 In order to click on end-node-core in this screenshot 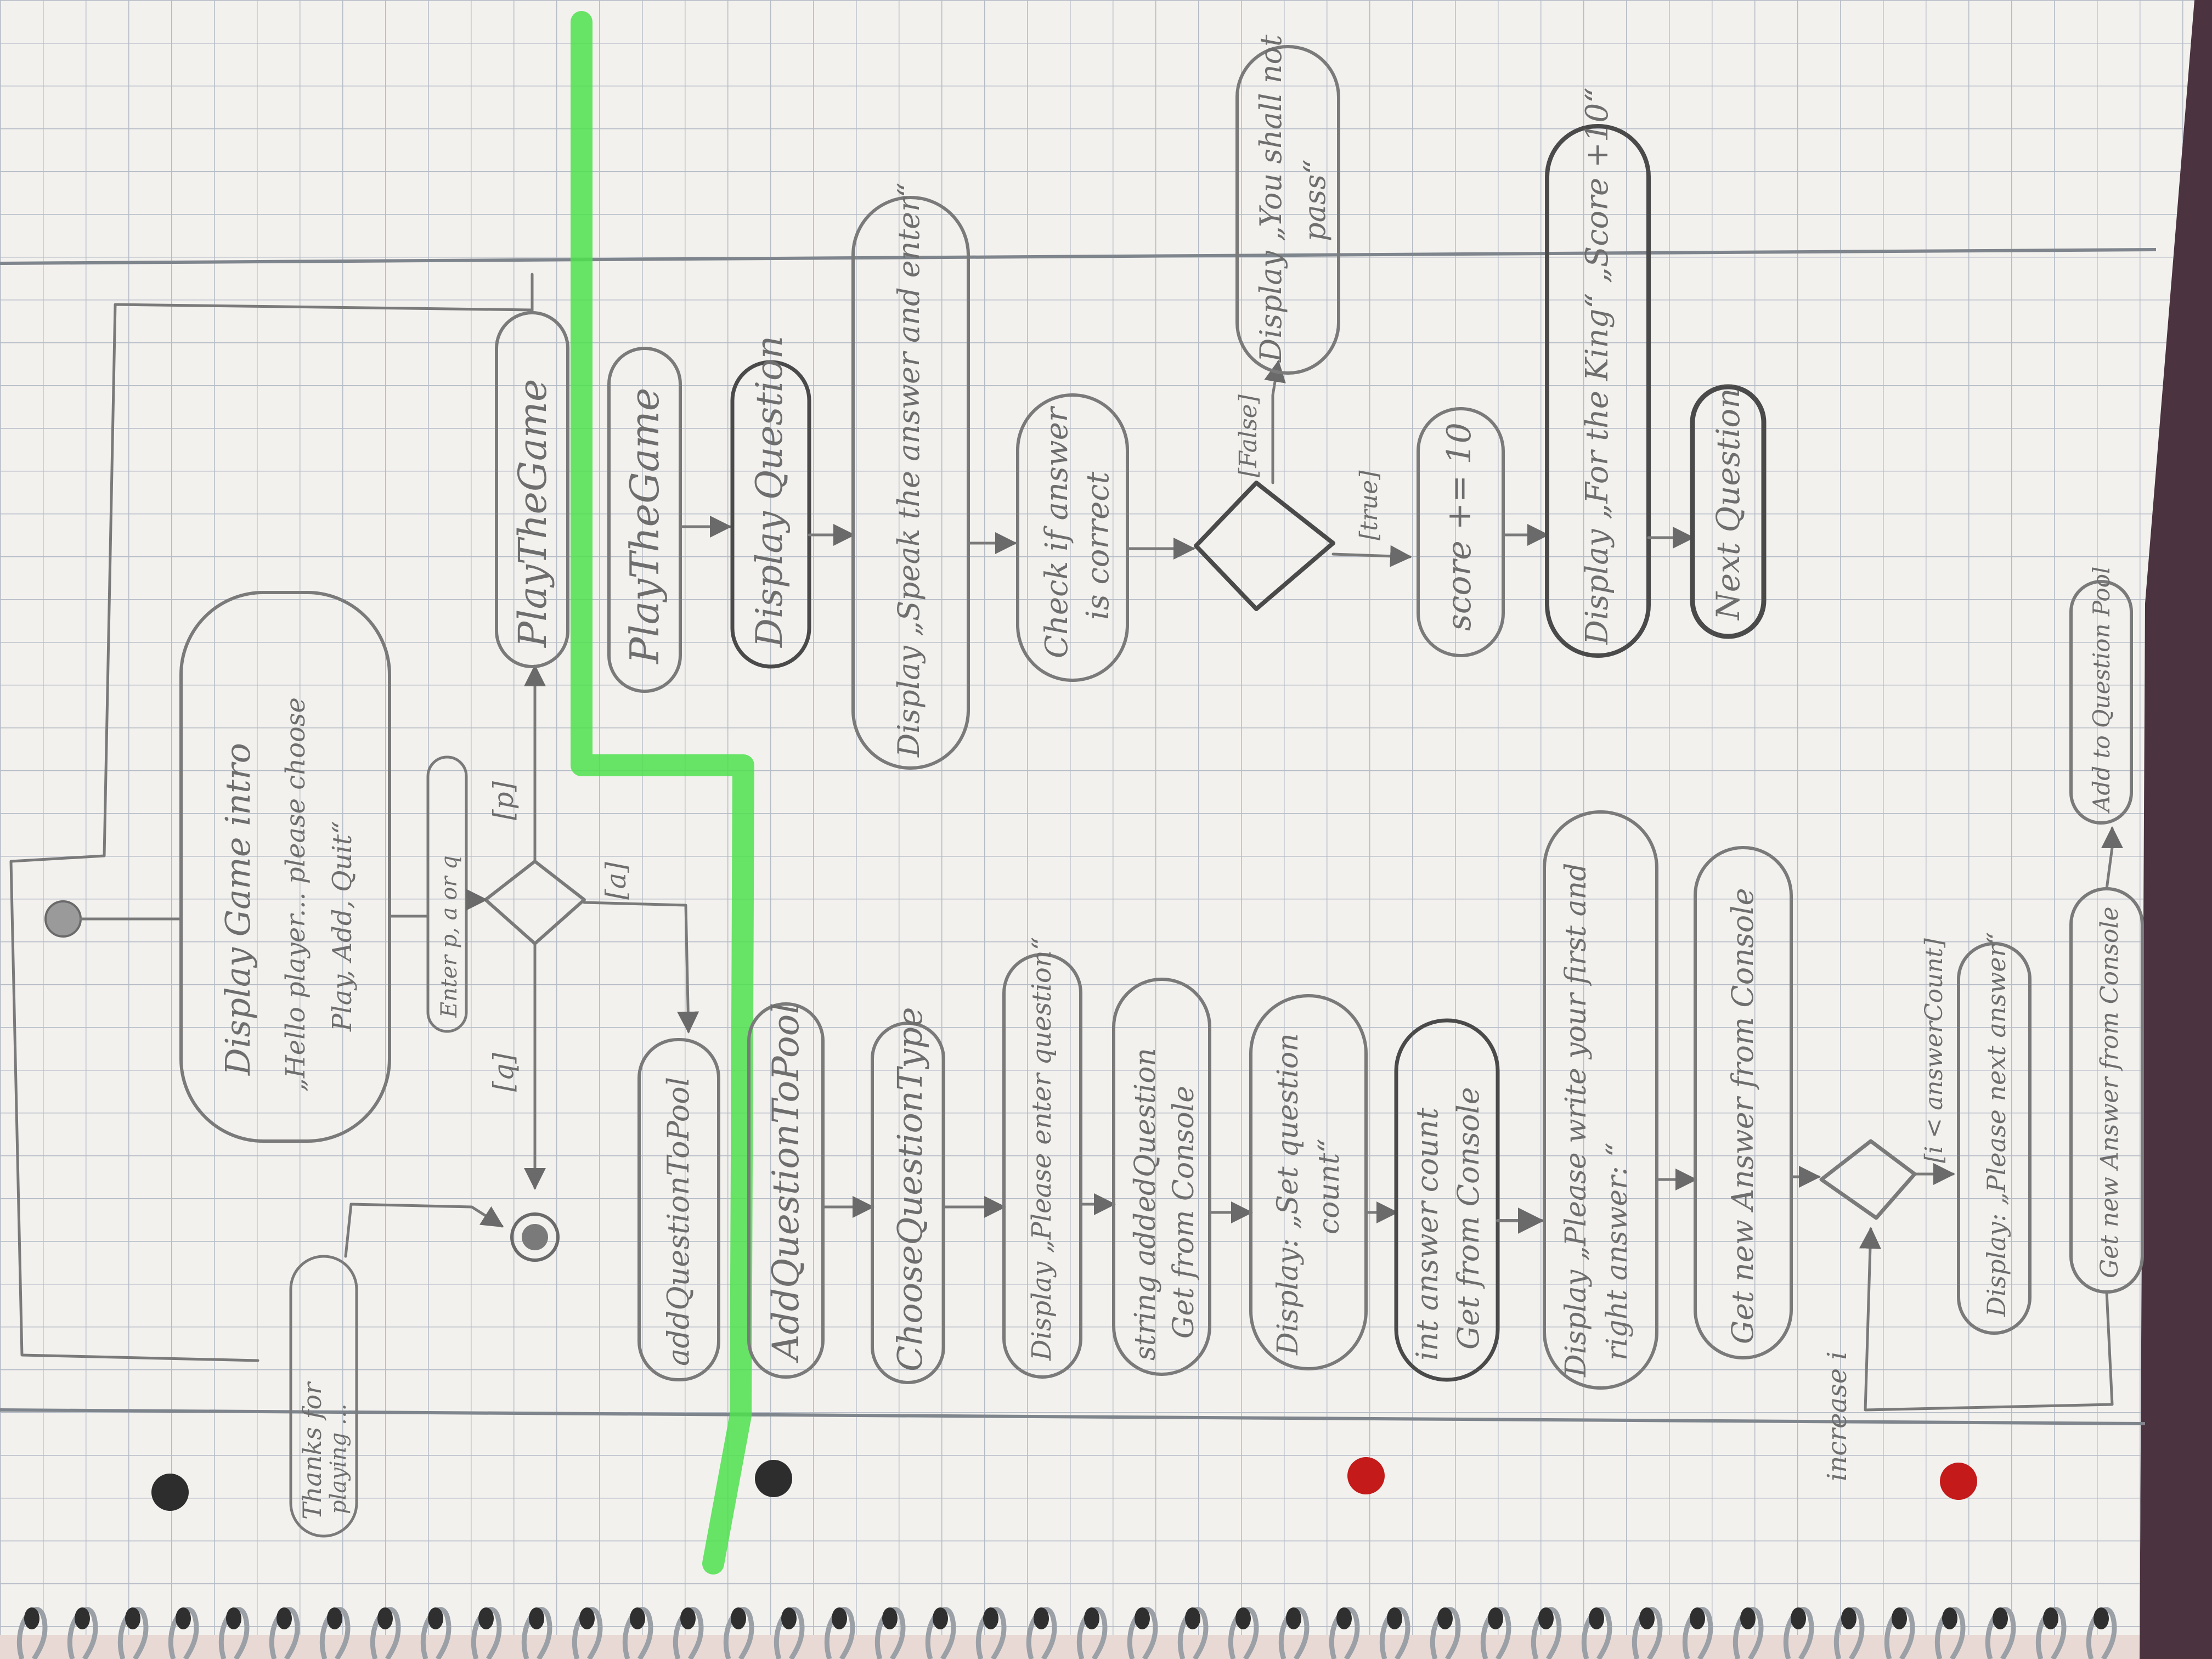, I will do `click(535, 1237)`.